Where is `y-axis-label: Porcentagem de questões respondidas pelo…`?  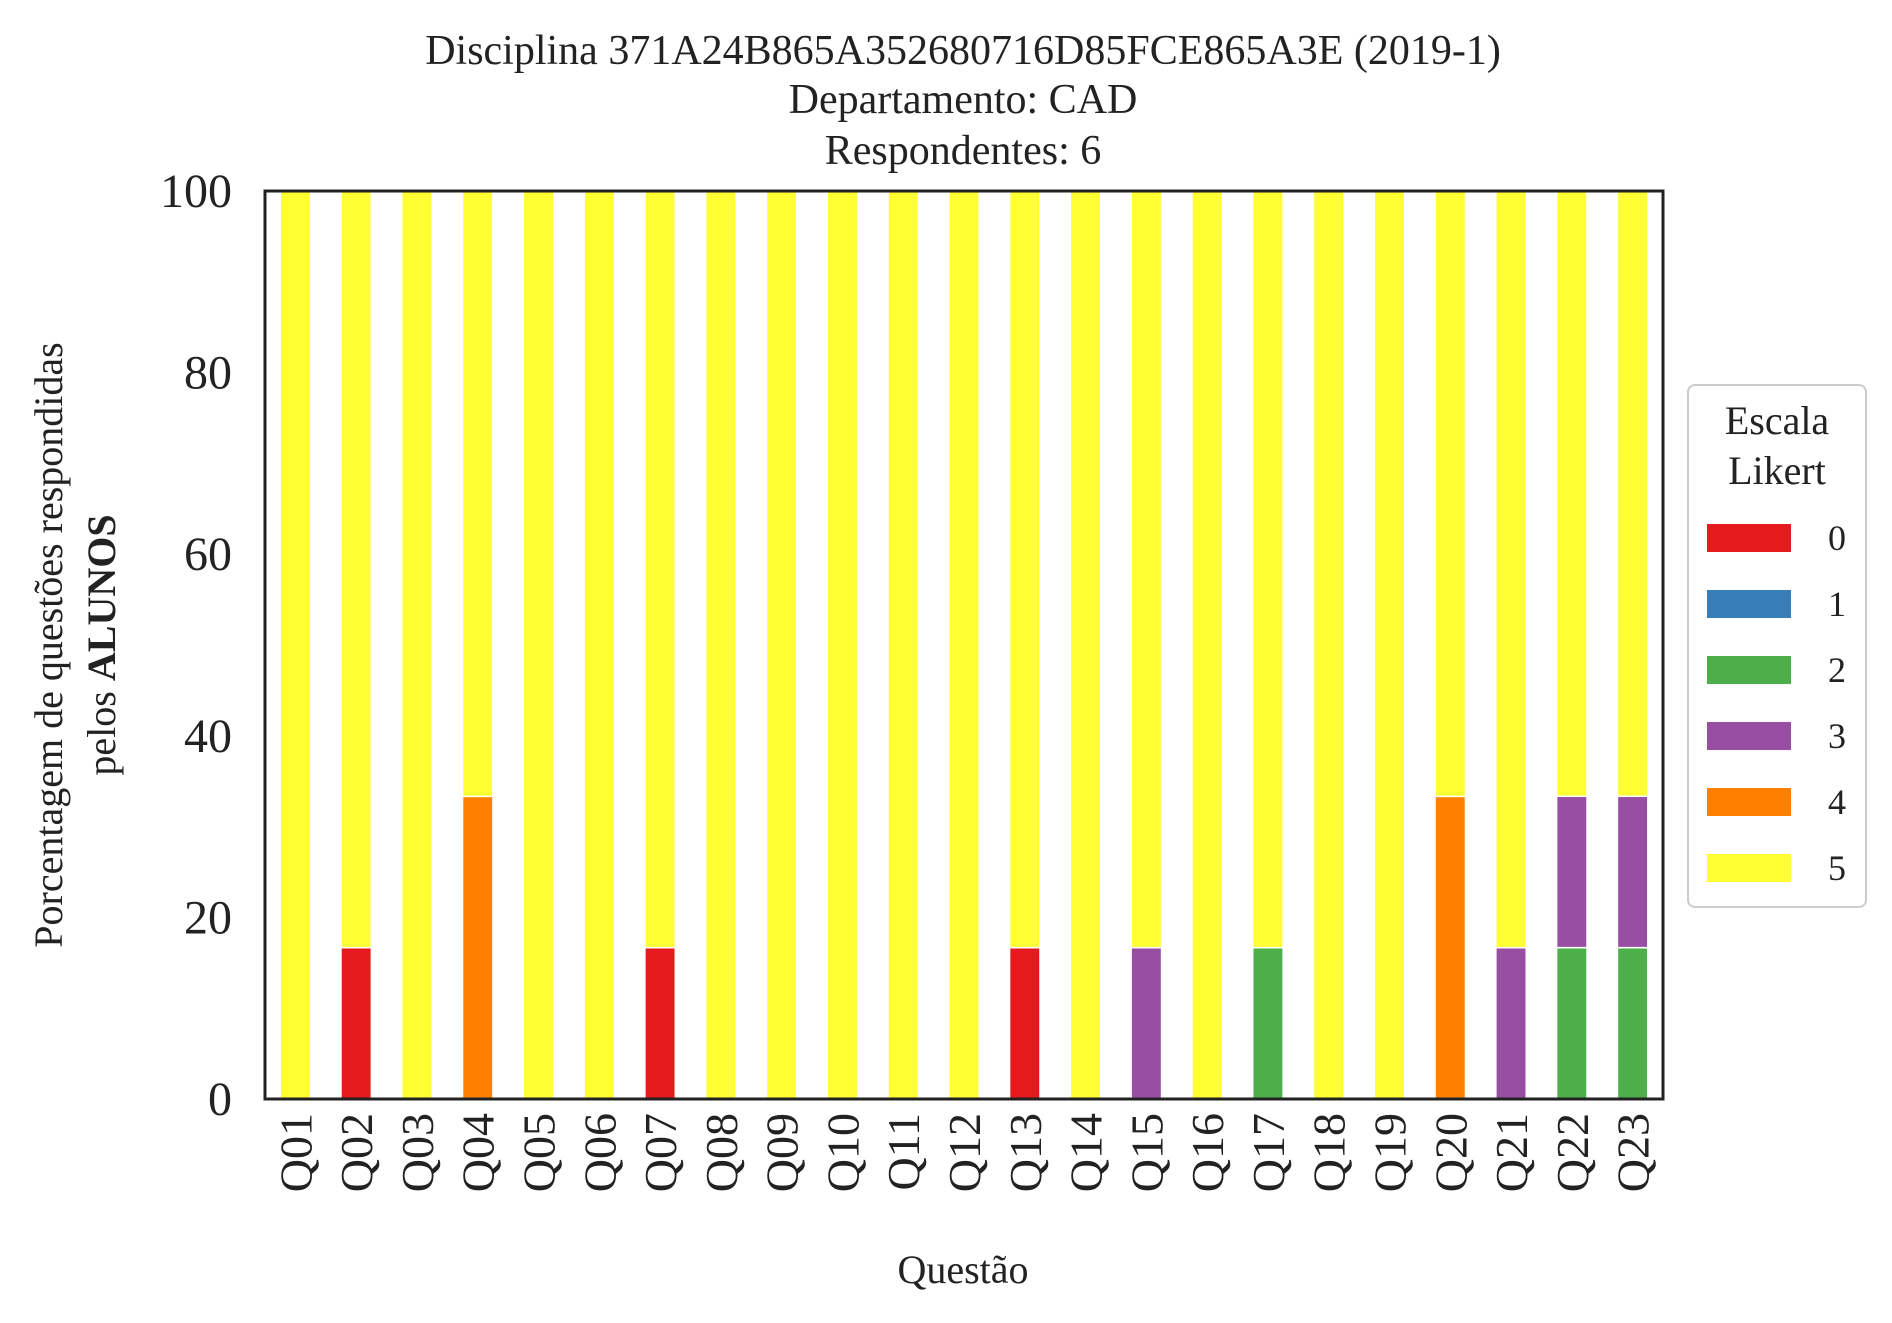
y-axis-label: Porcentagem de questões respondidas pelo… is located at coordinates (75, 644).